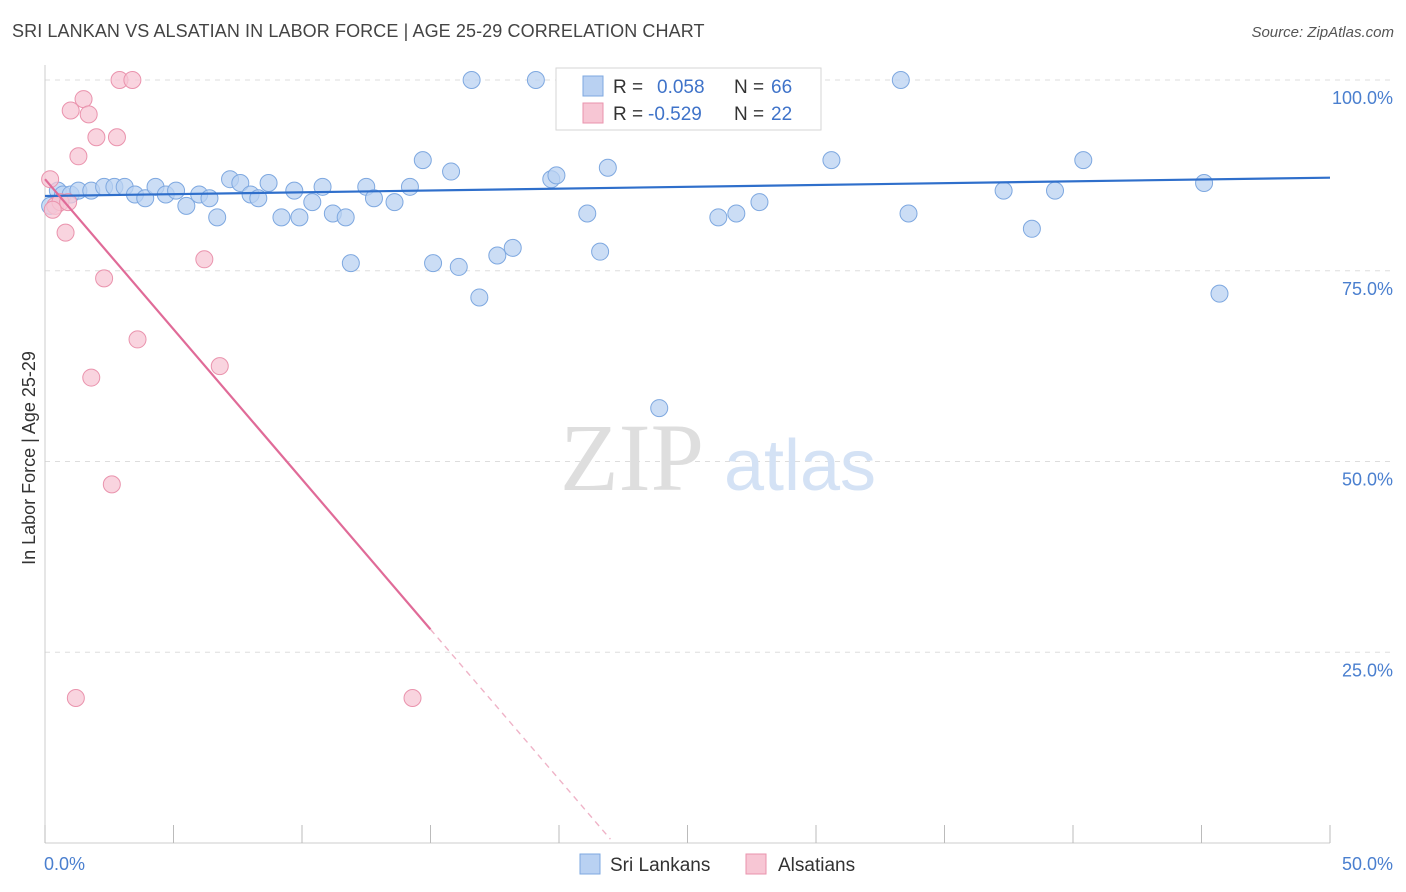  Describe the element at coordinates (749, 114) in the screenshot. I see `stats-n-label-2: N =` at that location.